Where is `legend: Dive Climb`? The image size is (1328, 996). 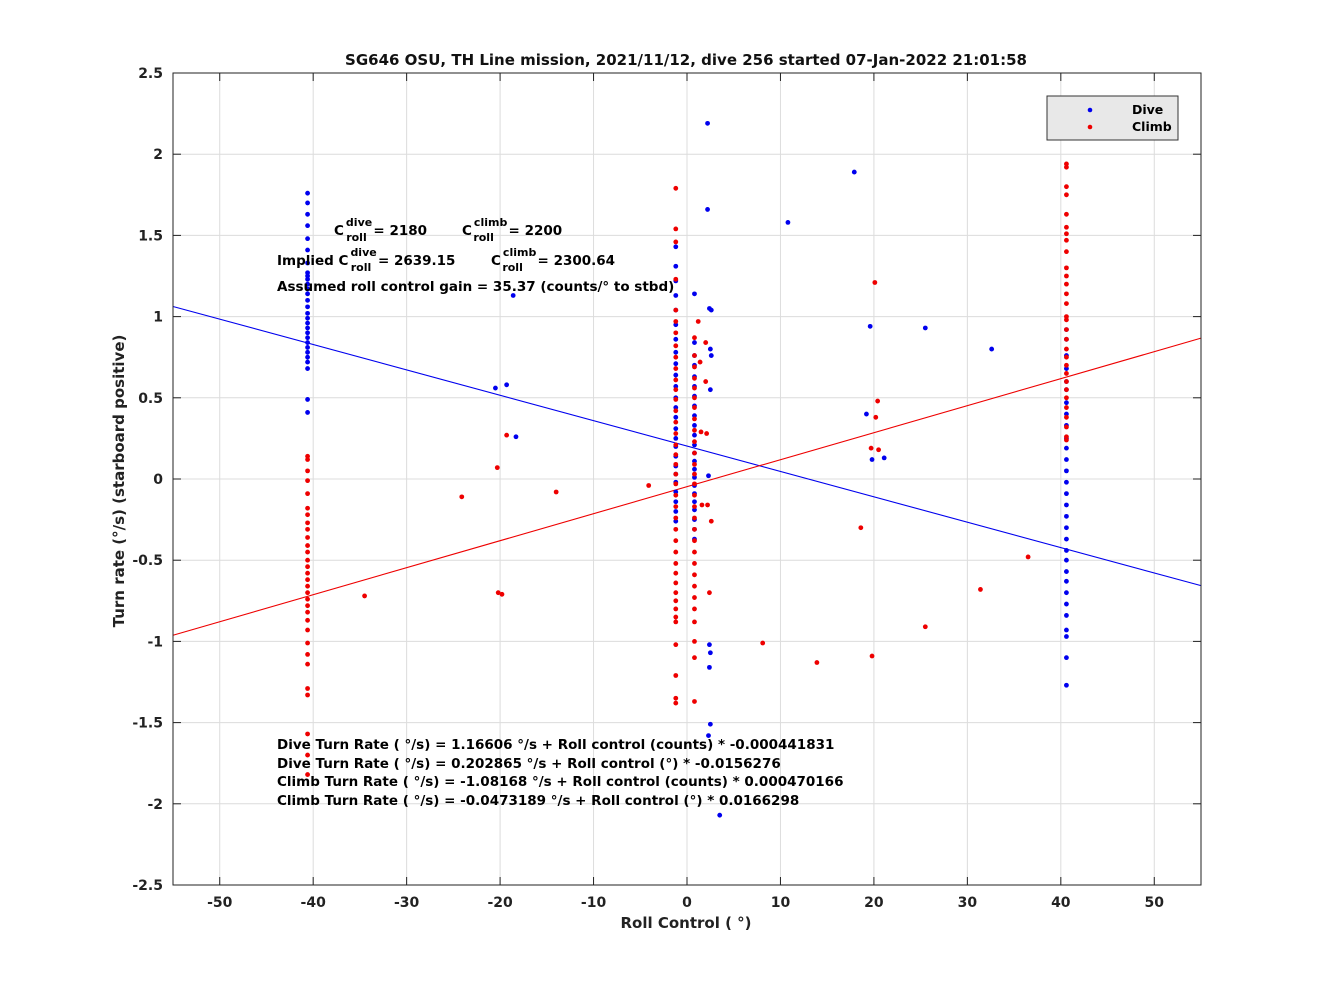
legend: Dive Climb is located at coordinates (1112, 118).